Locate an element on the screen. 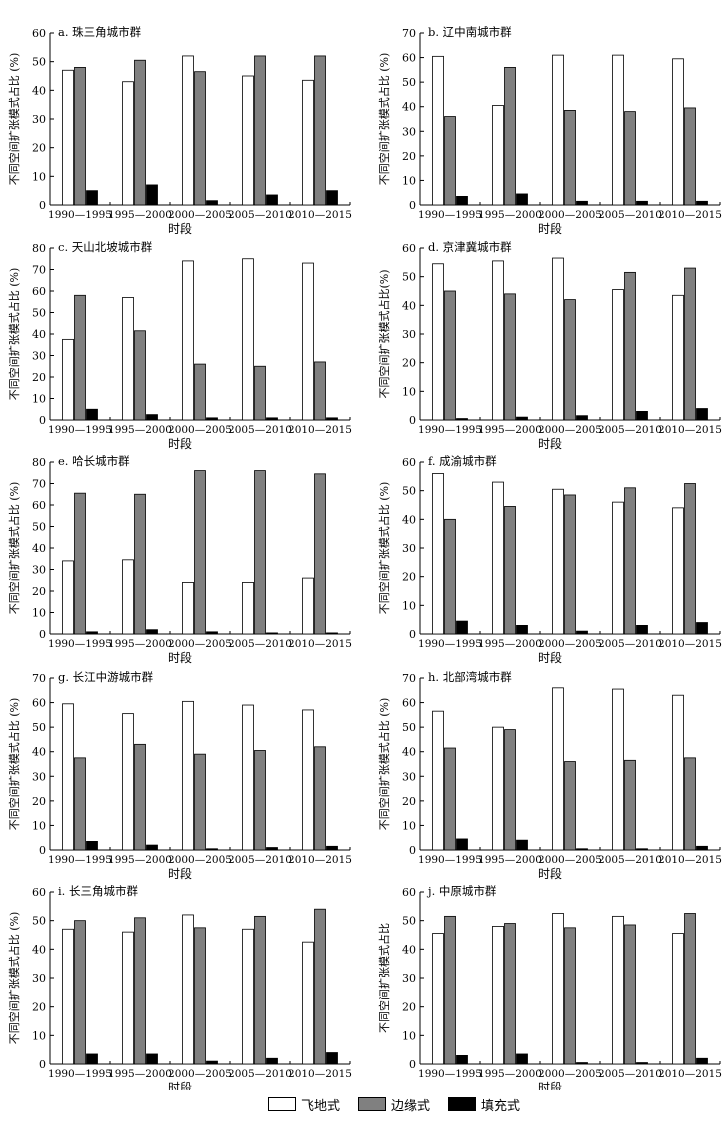  legend-item-tianchong: 填充式 is located at coordinates (484, 1104).